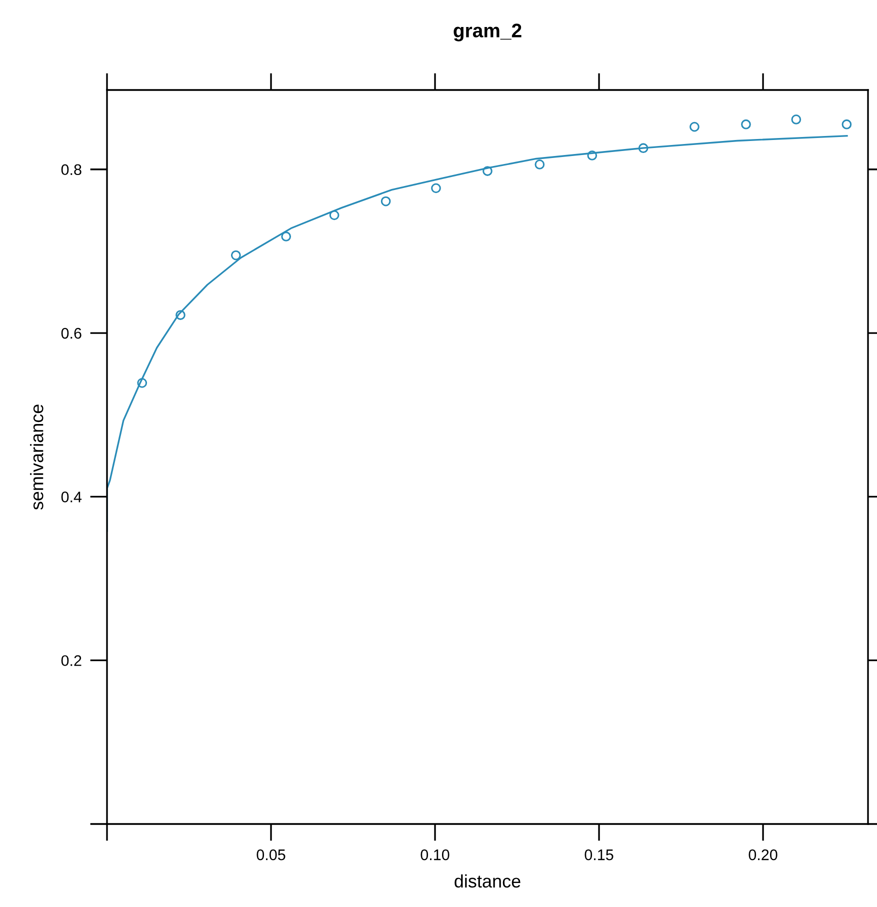  I want to click on x-tick-label: 0.15, so click(599, 854).